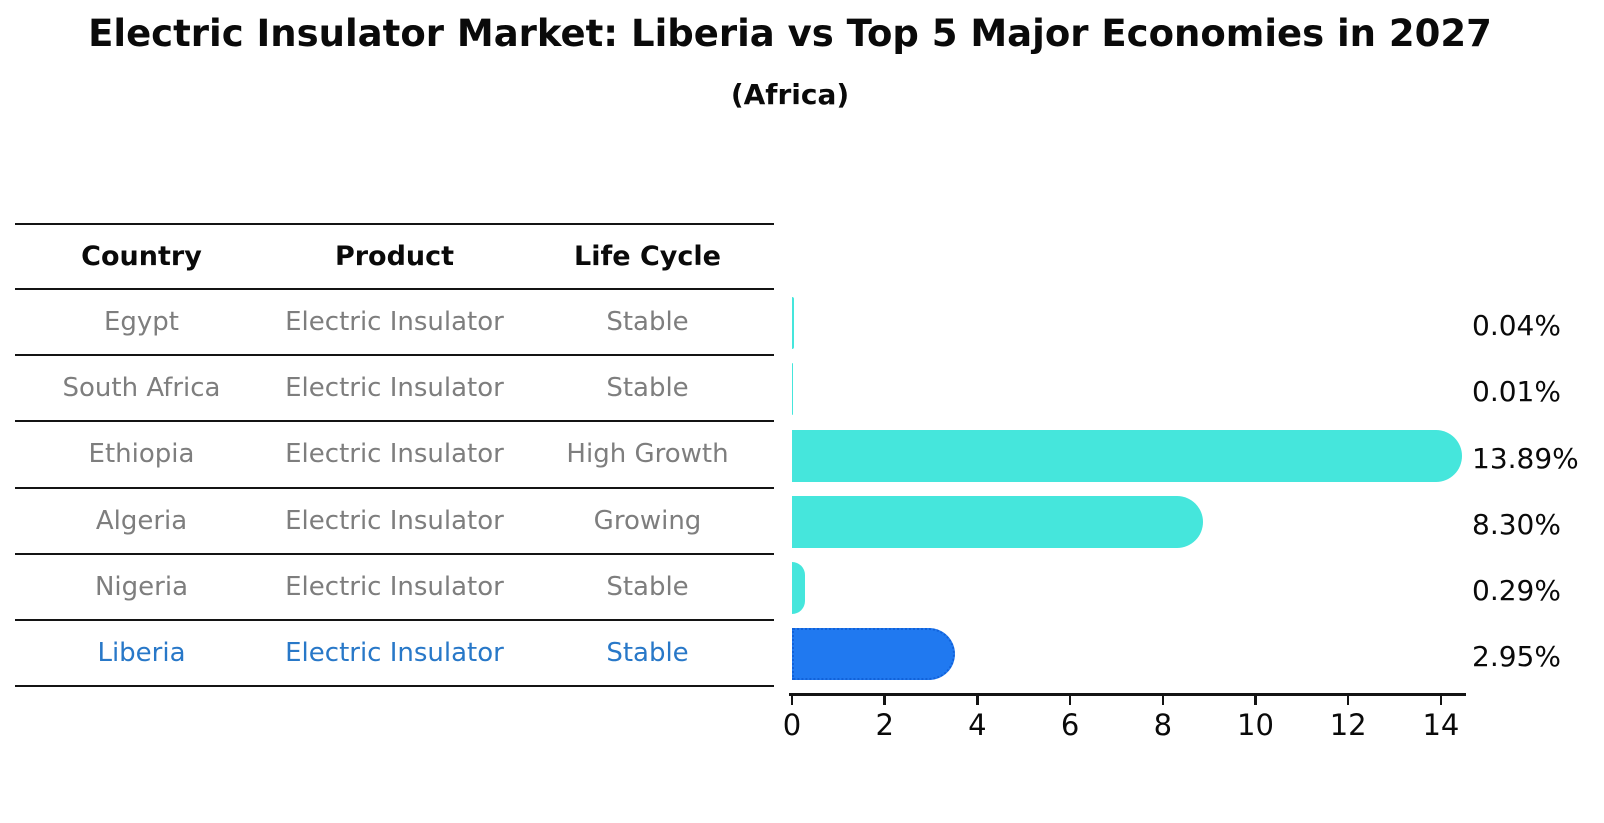  What do you see at coordinates (799, 587) in the screenshot?
I see `bar-nigeria` at bounding box center [799, 587].